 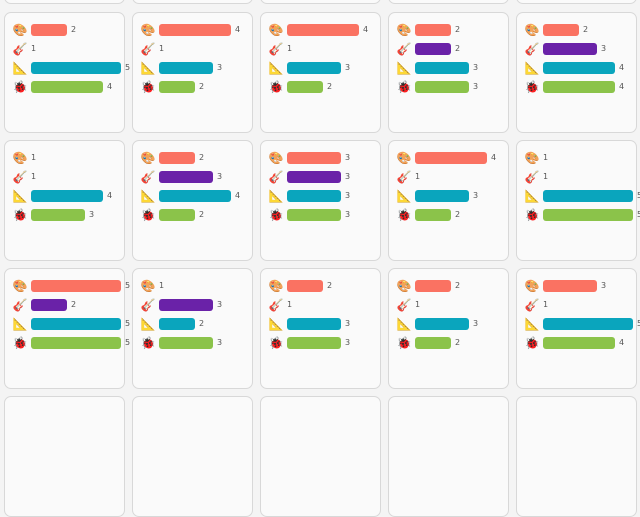 What do you see at coordinates (192, 328) in the screenshot?
I see `stat-card: 🎨 1 🎸 3 📐 2 🐞 3` at bounding box center [192, 328].